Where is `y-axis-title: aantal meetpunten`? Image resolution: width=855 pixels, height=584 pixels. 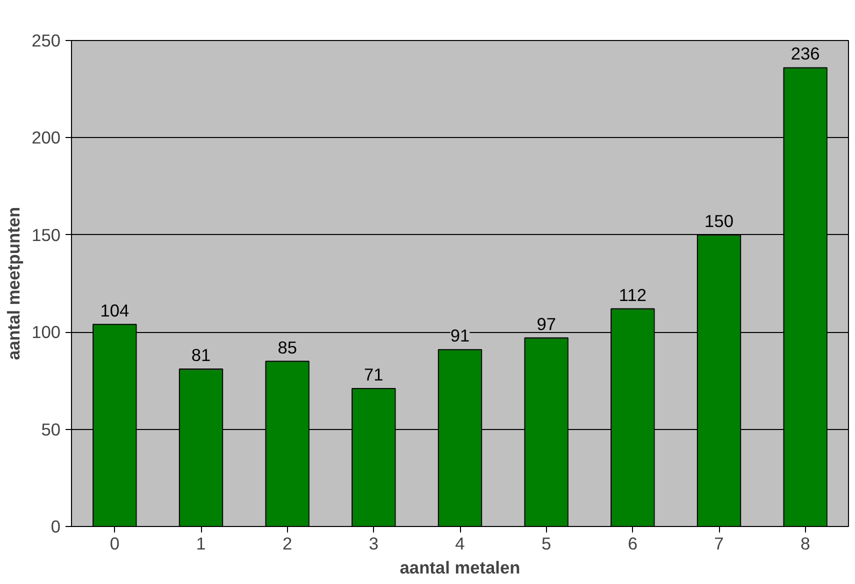 y-axis-title: aantal meetpunten is located at coordinates (14, 283).